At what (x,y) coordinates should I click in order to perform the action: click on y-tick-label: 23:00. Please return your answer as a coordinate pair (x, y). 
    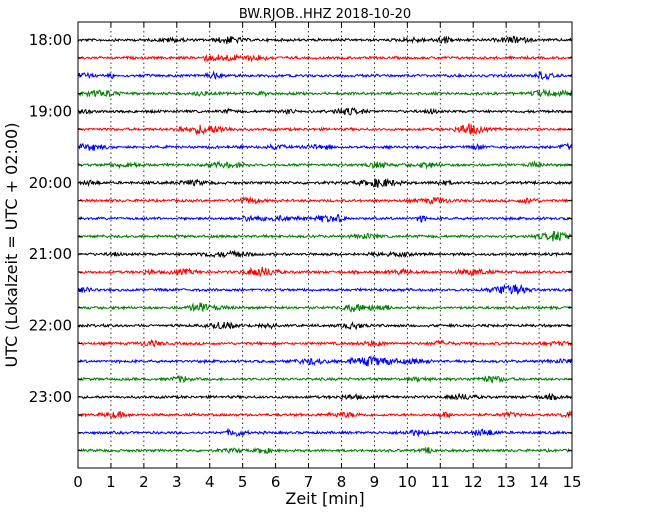
    Looking at the image, I should click on (50, 397).